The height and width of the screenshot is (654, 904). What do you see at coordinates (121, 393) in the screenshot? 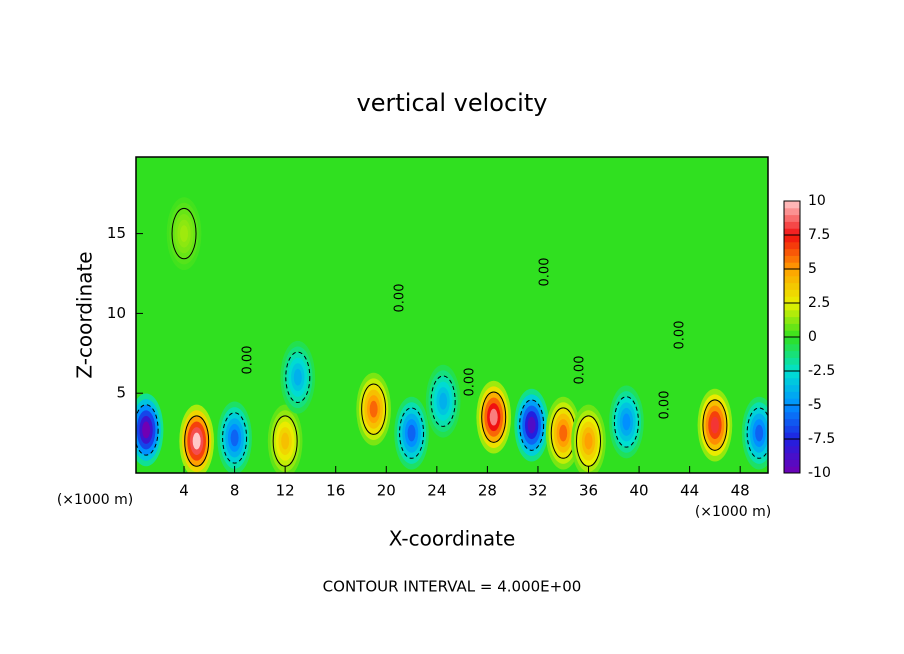
I see `y-tick-label: 5` at bounding box center [121, 393].